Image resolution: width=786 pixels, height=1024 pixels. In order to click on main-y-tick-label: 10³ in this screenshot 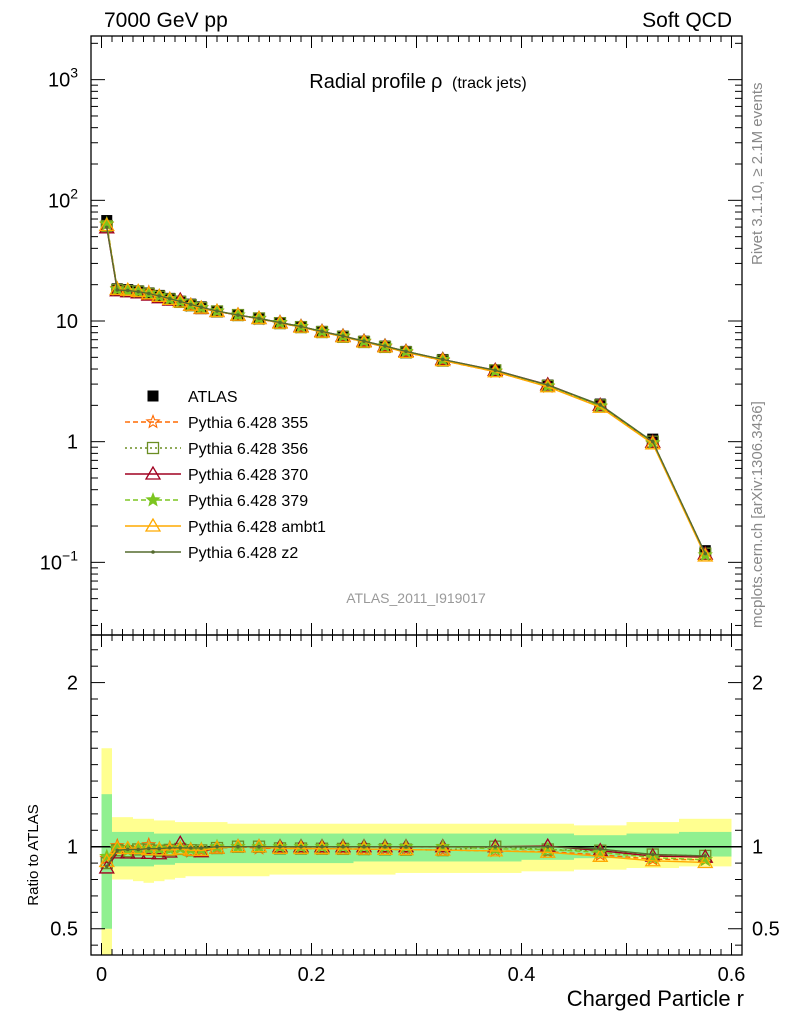, I will do `click(63, 78)`.